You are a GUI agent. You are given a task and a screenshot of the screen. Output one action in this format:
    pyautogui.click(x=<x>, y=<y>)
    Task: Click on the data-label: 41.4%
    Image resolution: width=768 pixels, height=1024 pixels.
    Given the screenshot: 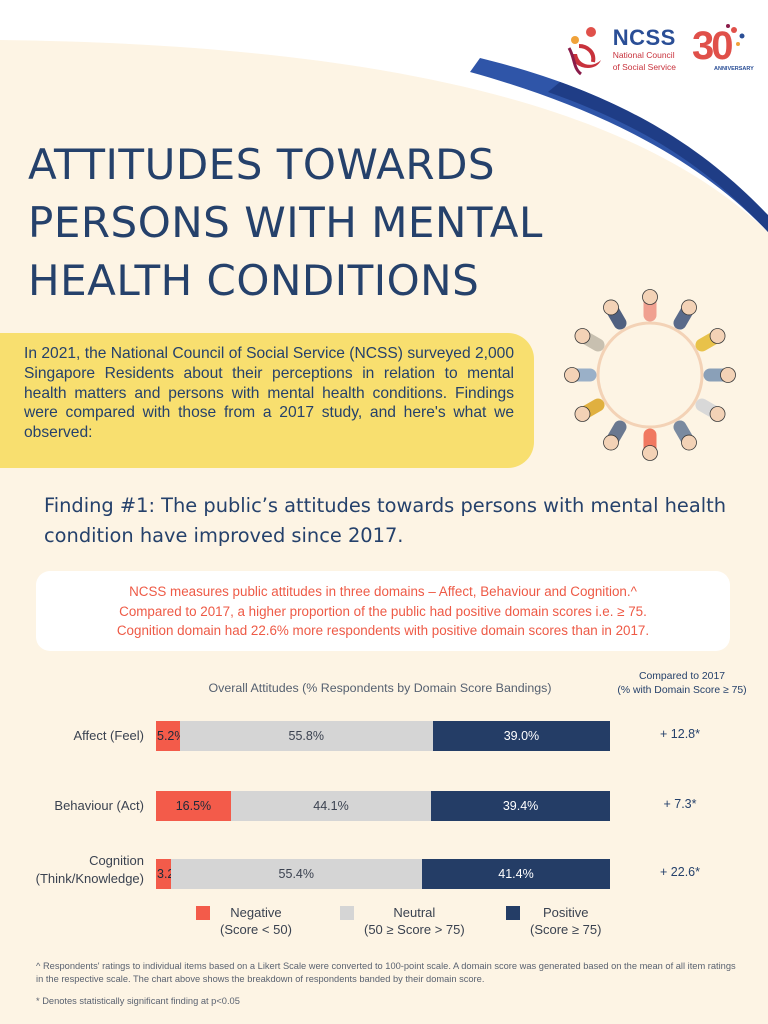 What is the action you would take?
    pyautogui.click(x=516, y=874)
    